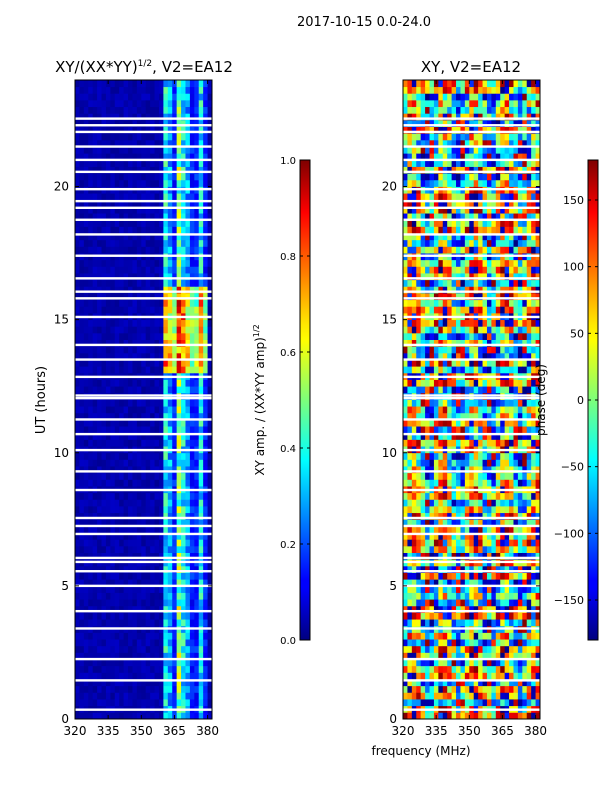 This screenshot has height=800, width=600. What do you see at coordinates (143, 255) in the screenshot?
I see `amplitude-flagged-row` at bounding box center [143, 255].